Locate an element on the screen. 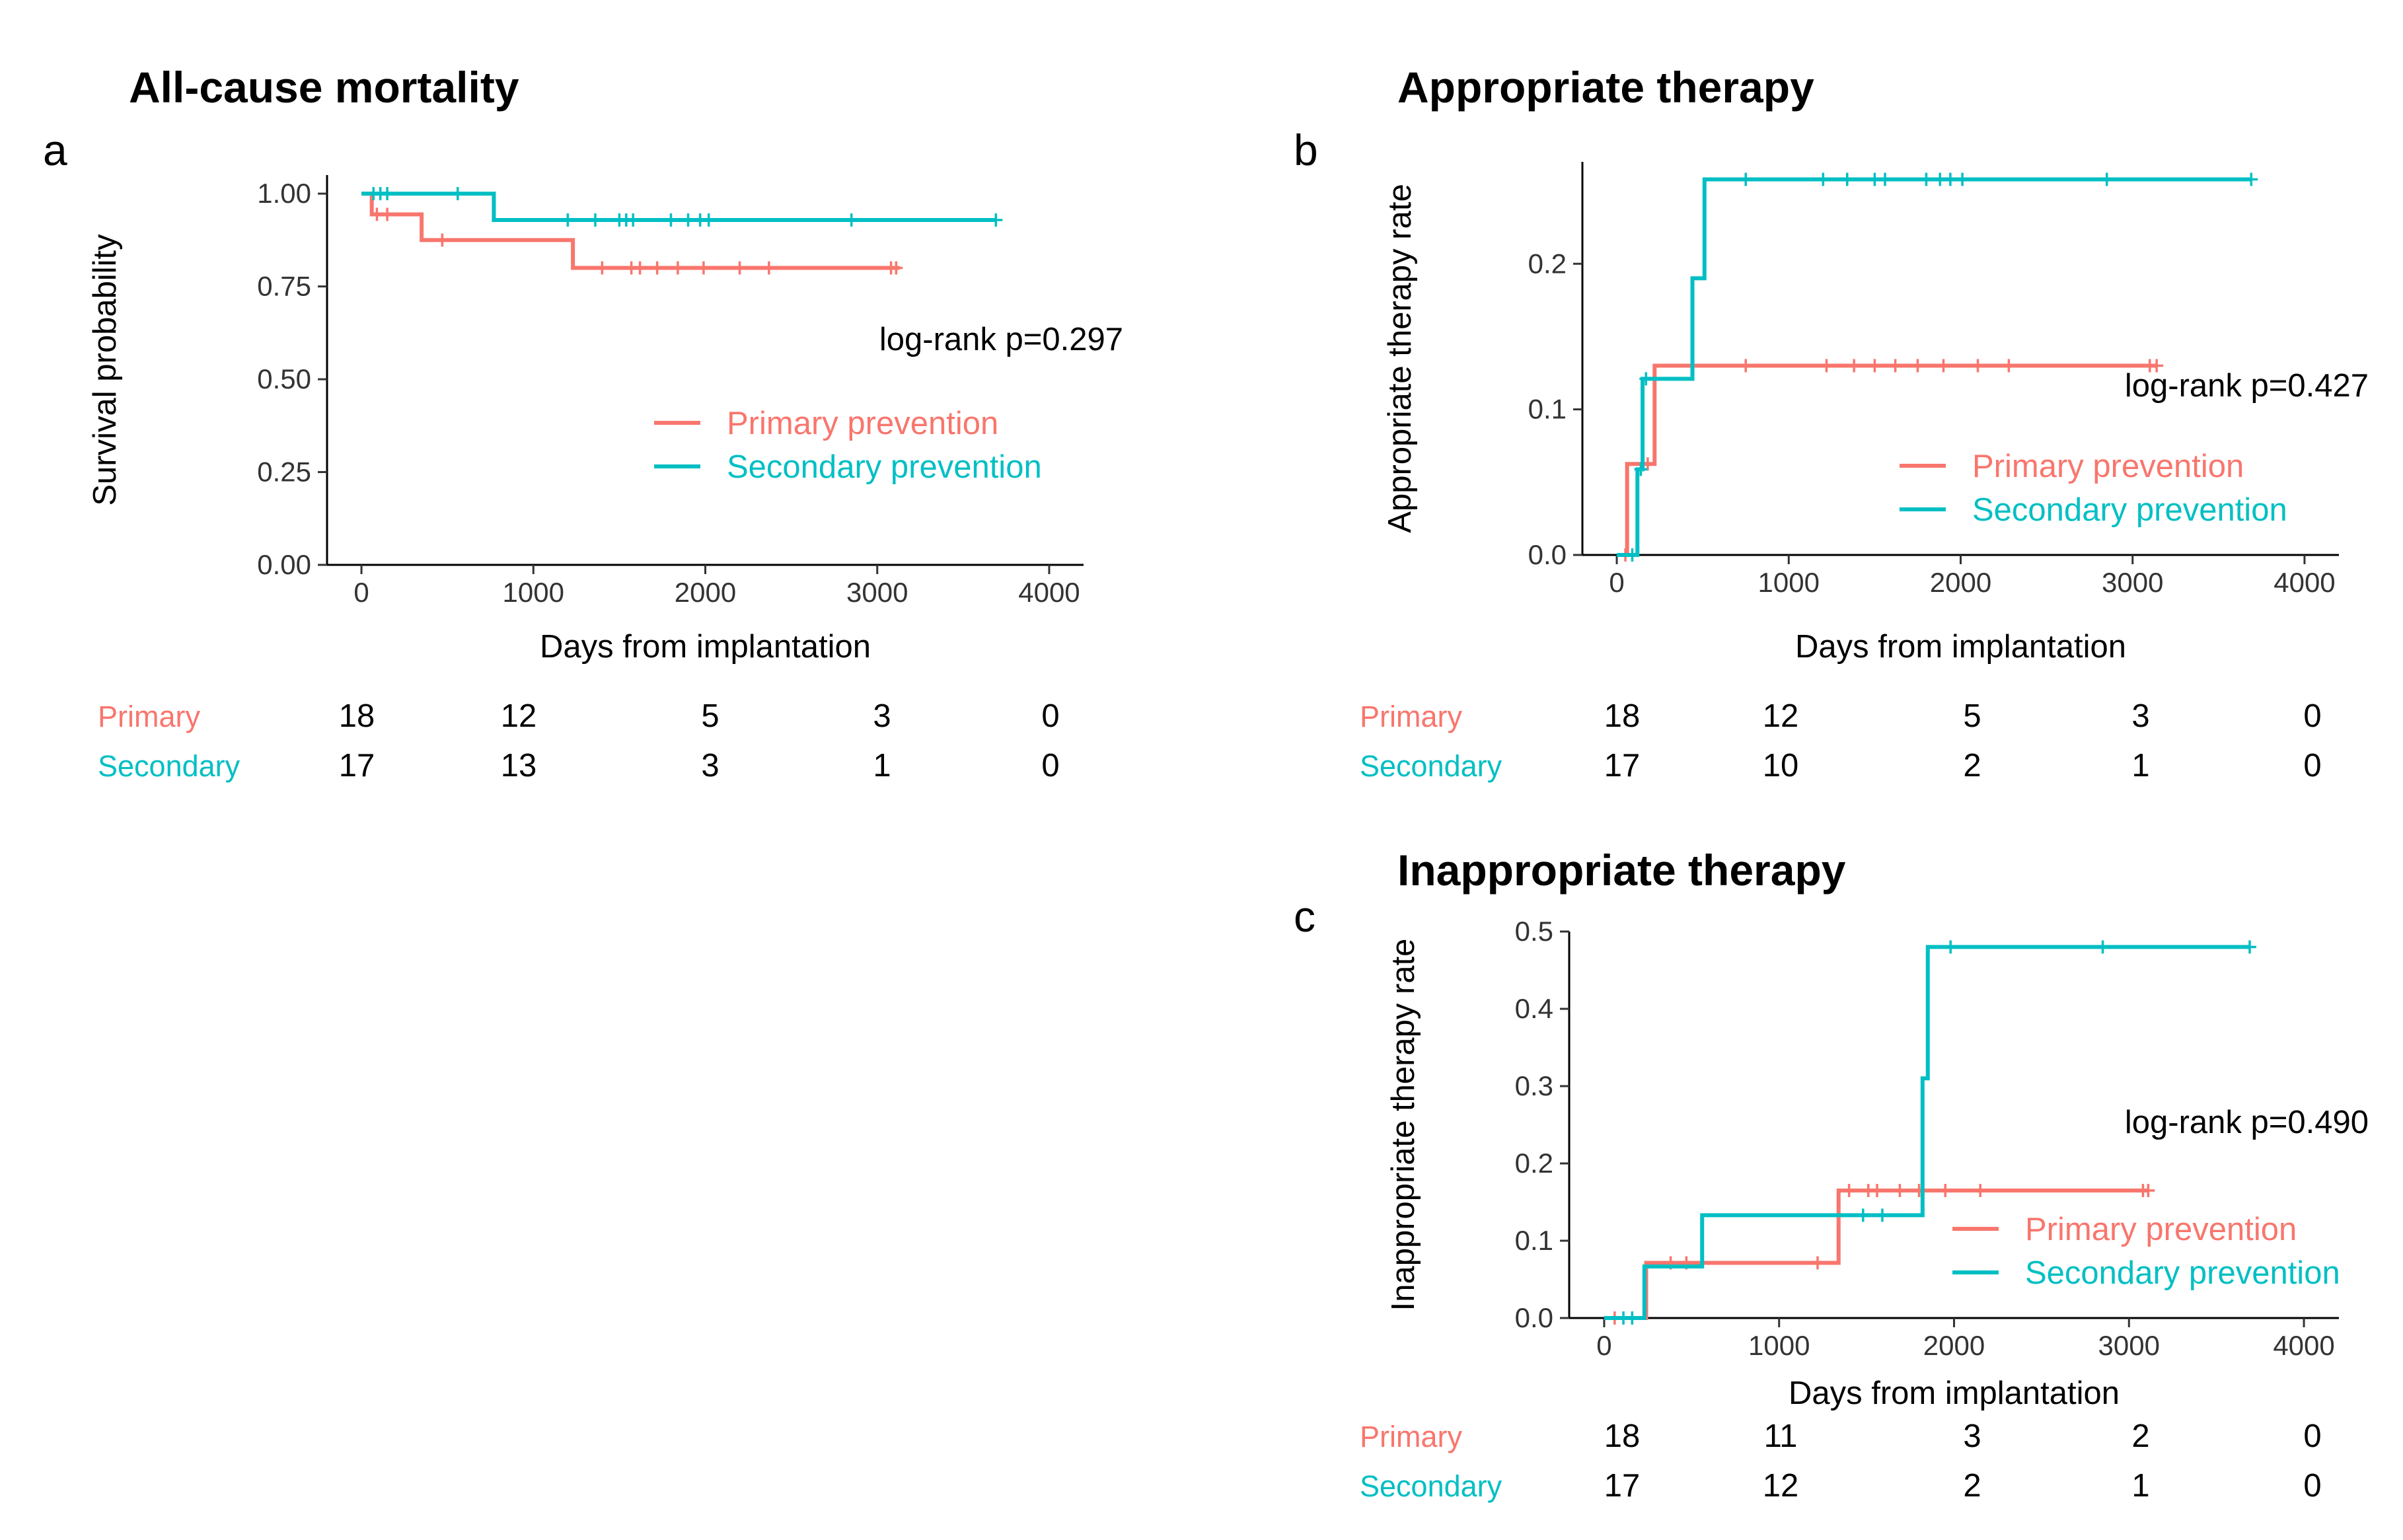 The image size is (2403, 1540). y-tick-label: 0.2 is located at coordinates (1534, 1163).